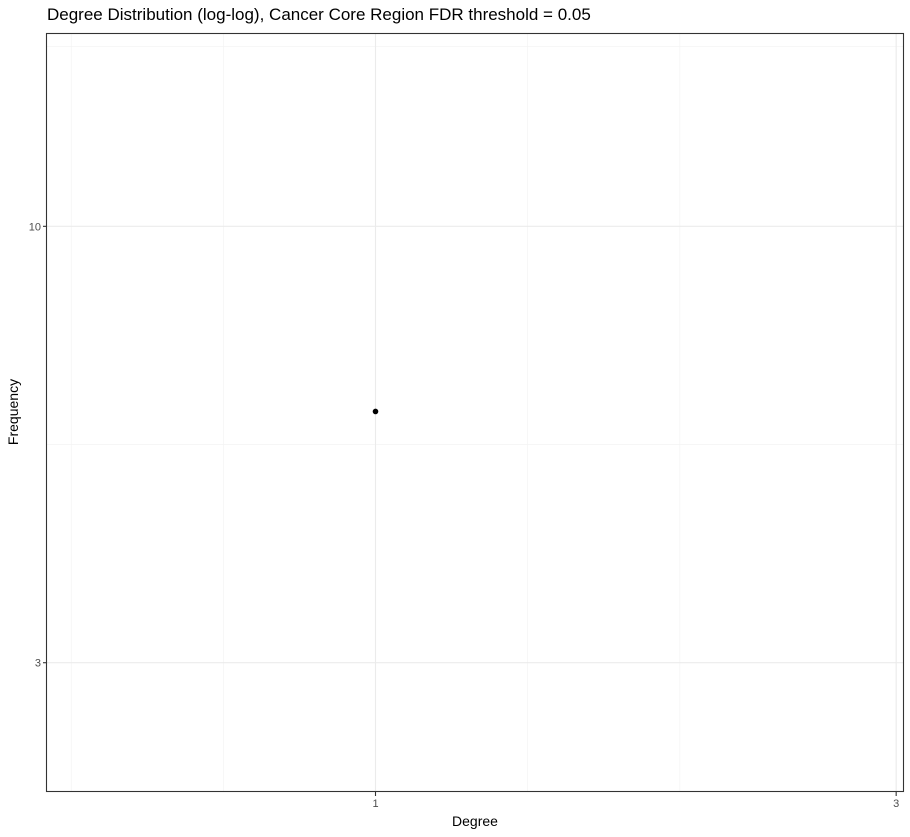  Describe the element at coordinates (375, 804) in the screenshot. I see `x-tick-label: 1` at that location.